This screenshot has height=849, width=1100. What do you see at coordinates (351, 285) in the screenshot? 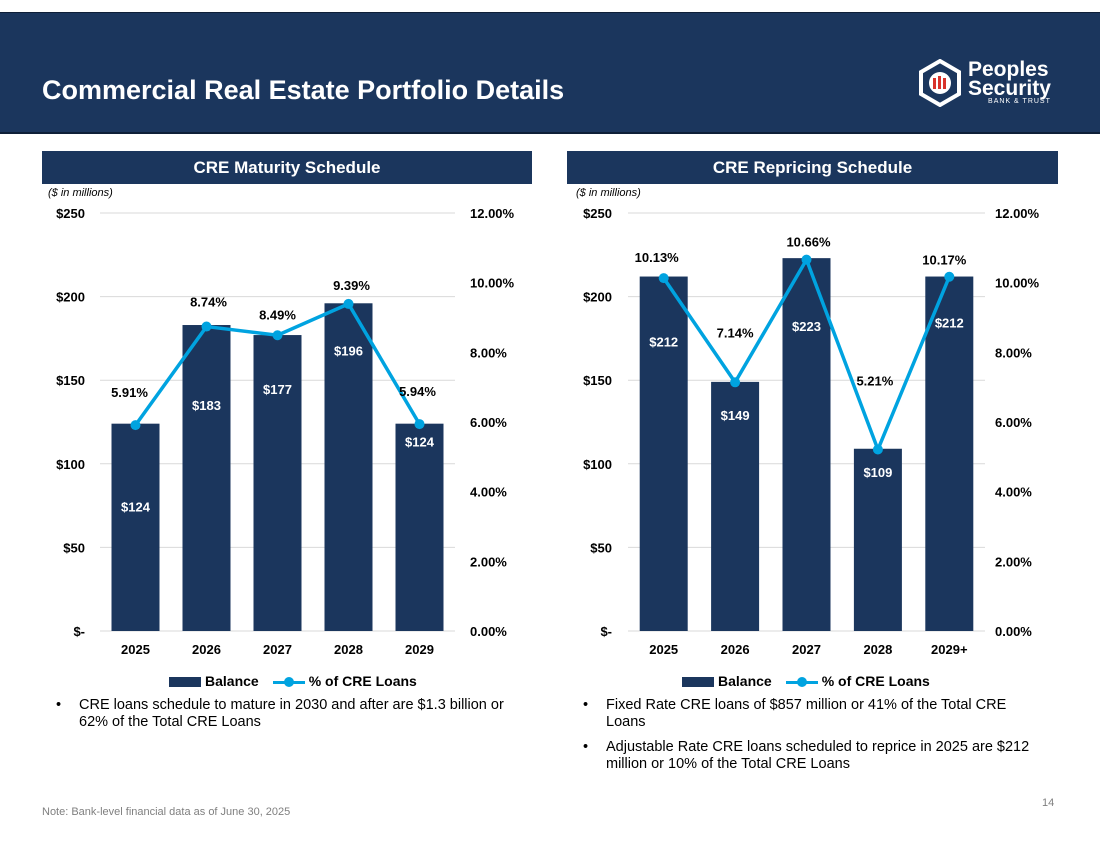
I see `pct-label: 9.39%` at bounding box center [351, 285].